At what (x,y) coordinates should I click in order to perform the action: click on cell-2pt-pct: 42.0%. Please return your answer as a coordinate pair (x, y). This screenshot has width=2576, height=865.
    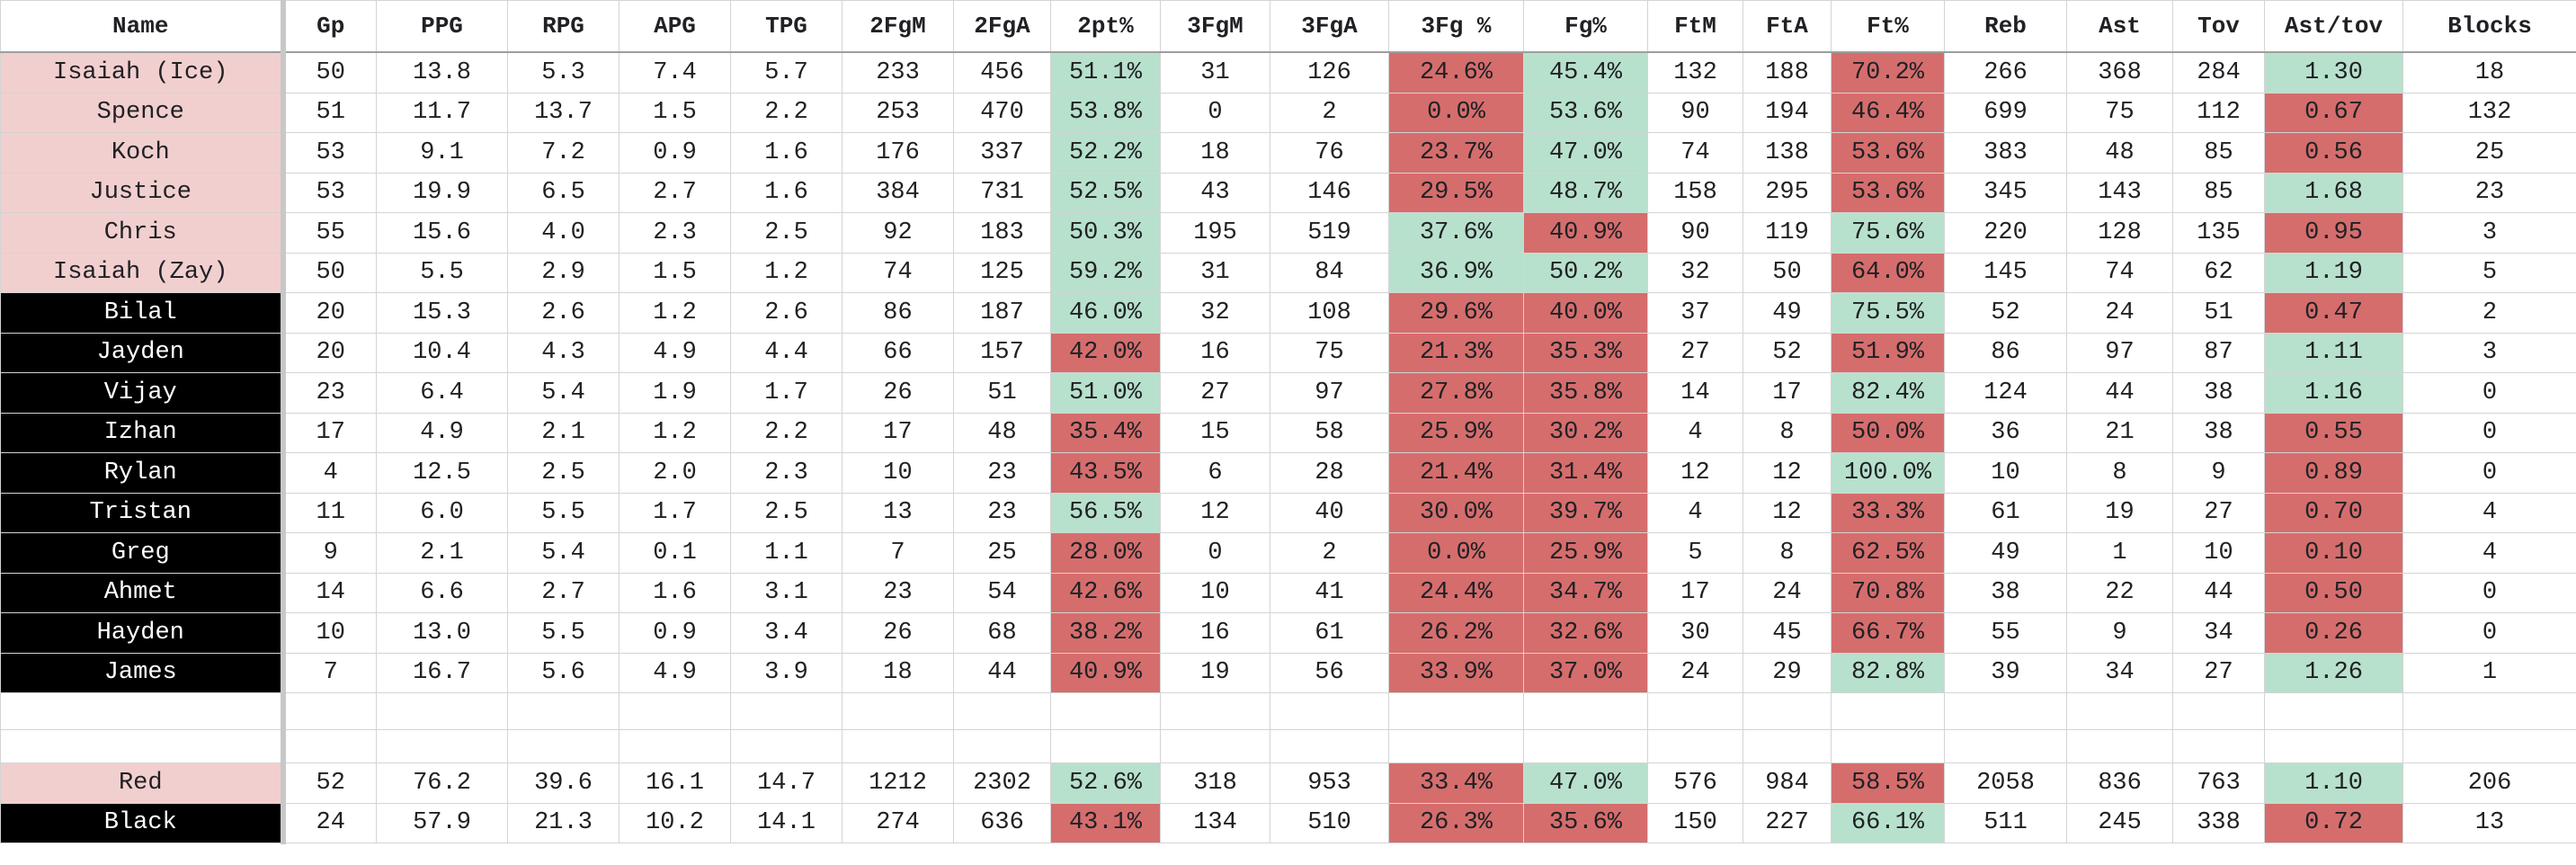
    Looking at the image, I should click on (1105, 352).